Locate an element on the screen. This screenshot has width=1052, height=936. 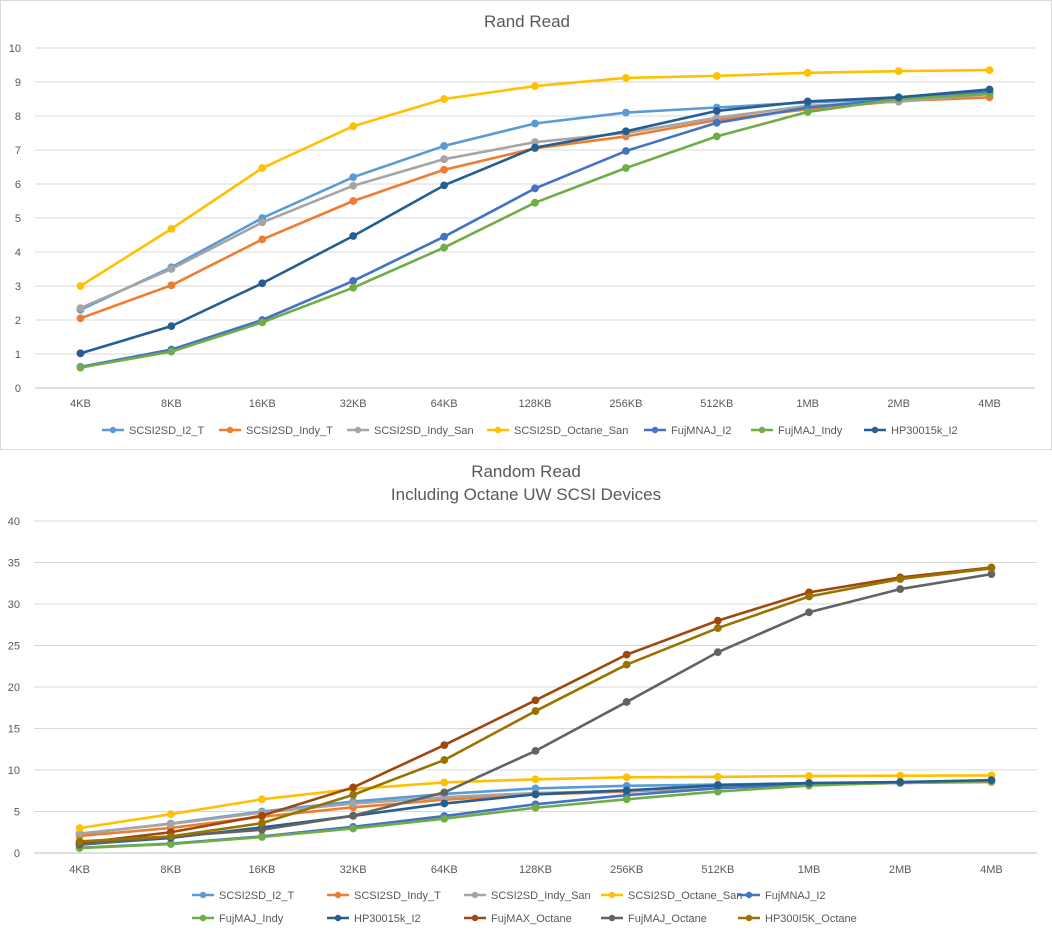
legend-label: SCSI2SD_Indy_San is located at coordinates (541, 896).